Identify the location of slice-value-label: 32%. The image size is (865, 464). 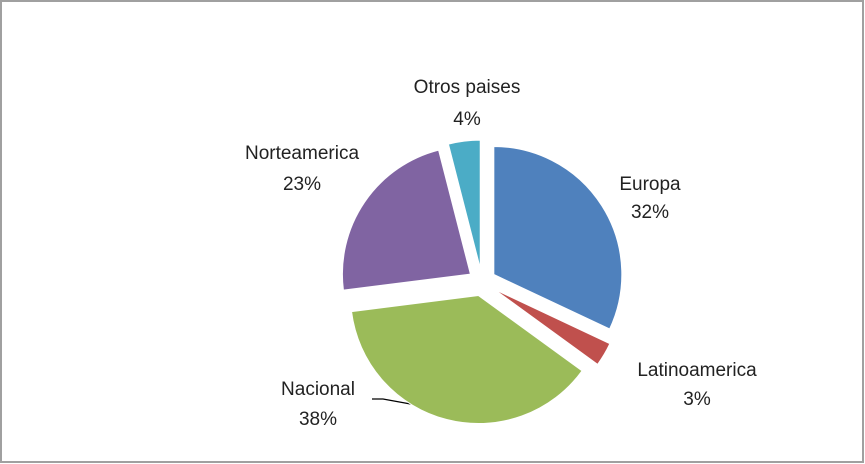
(650, 212).